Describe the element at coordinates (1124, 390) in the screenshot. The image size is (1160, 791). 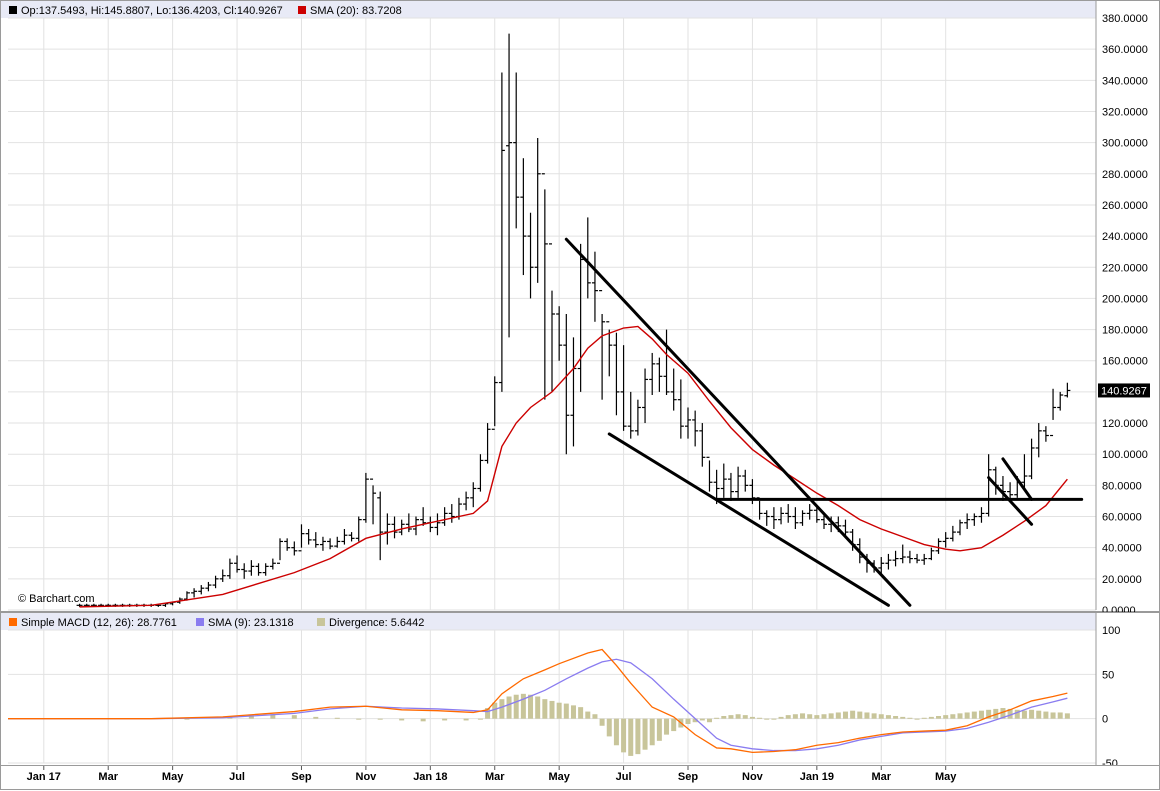
I see `last-price-badge` at that location.